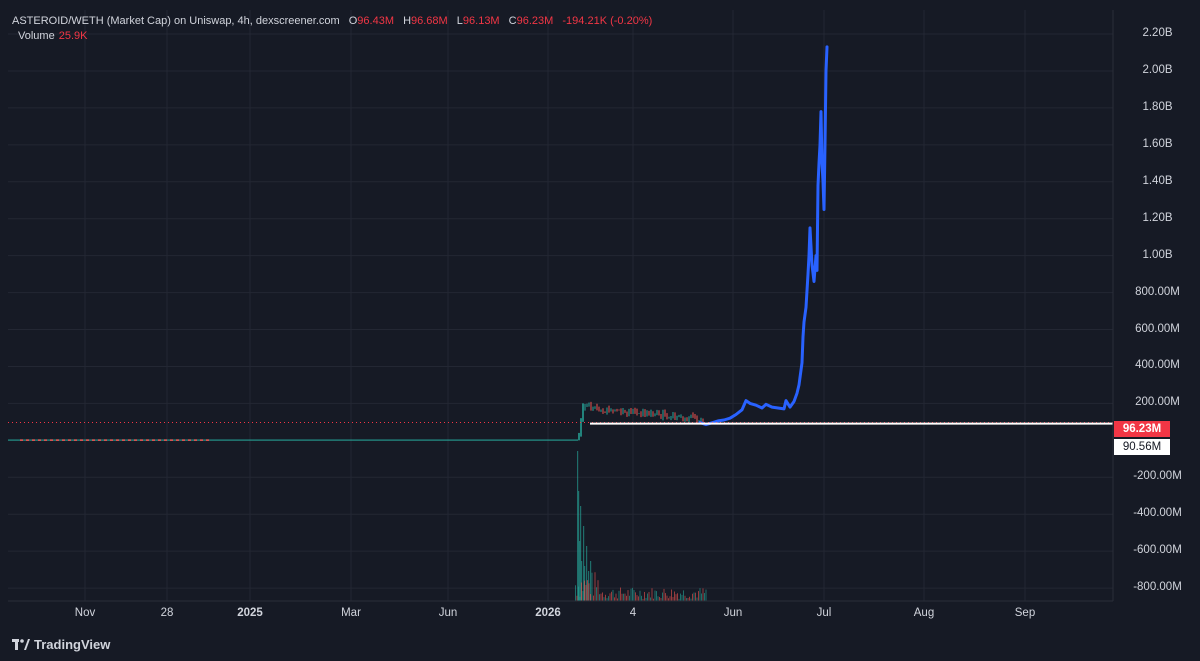  What do you see at coordinates (1142, 447) in the screenshot?
I see `horizontal-line-price-tag: 90.56M` at bounding box center [1142, 447].